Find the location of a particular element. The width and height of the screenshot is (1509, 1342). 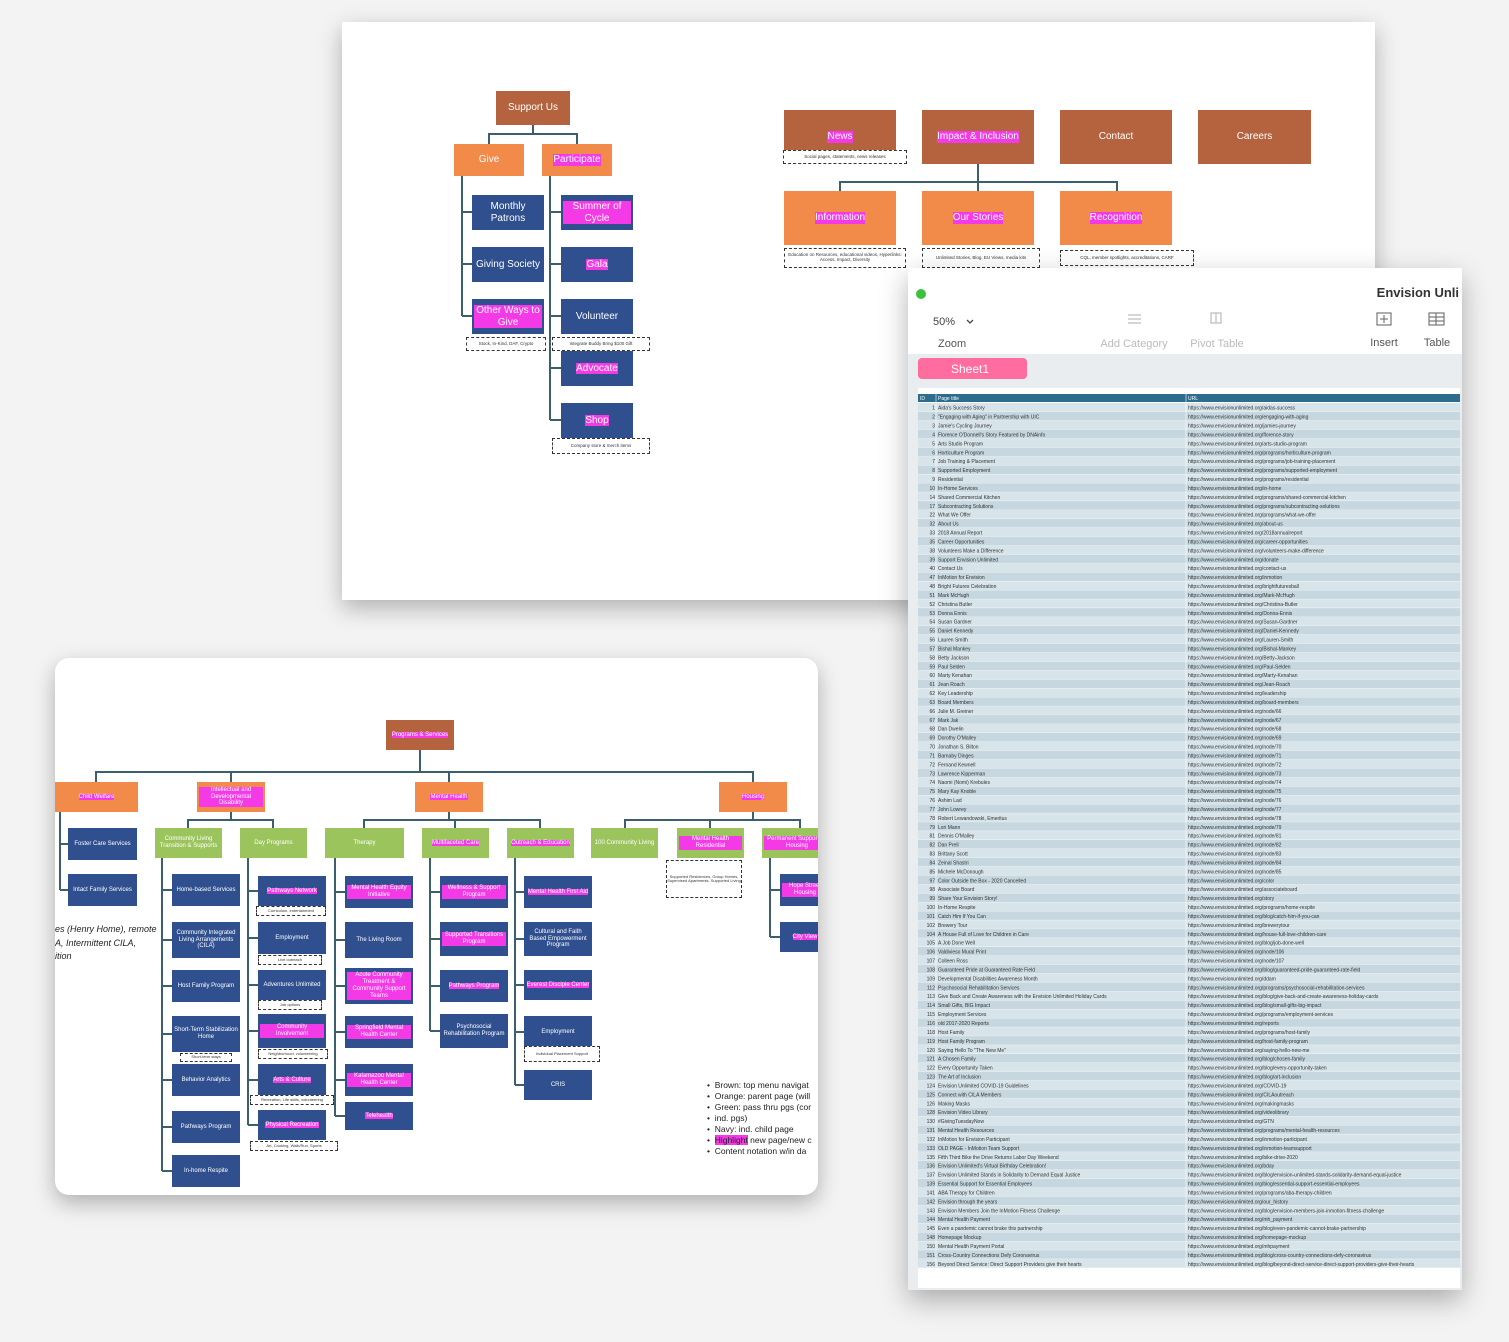

cell-title: Bright Futures Celebration is located at coordinates (967, 587).